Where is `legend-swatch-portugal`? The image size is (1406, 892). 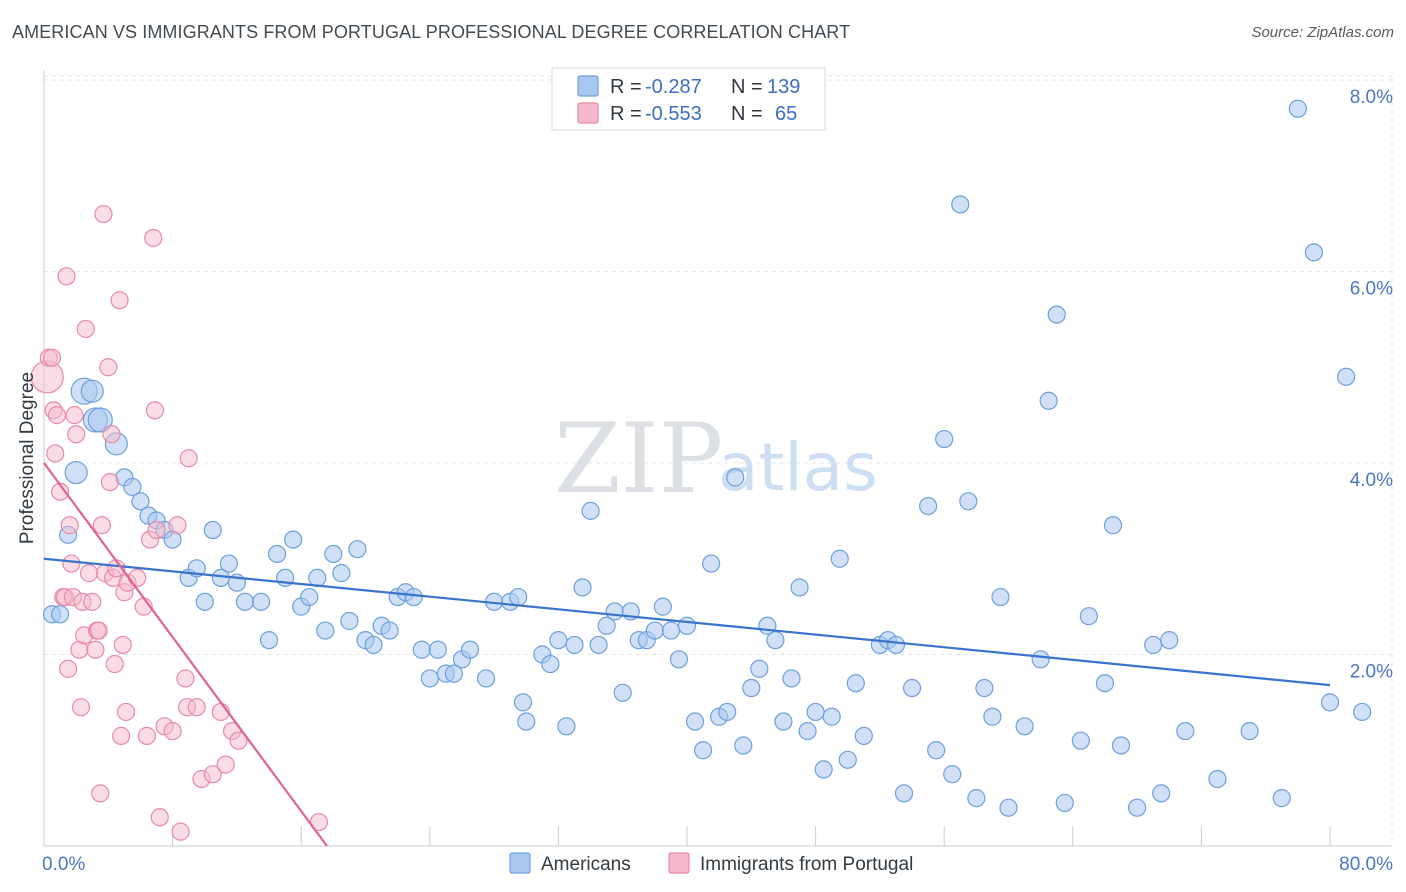
legend-swatch-portugal is located at coordinates (588, 113).